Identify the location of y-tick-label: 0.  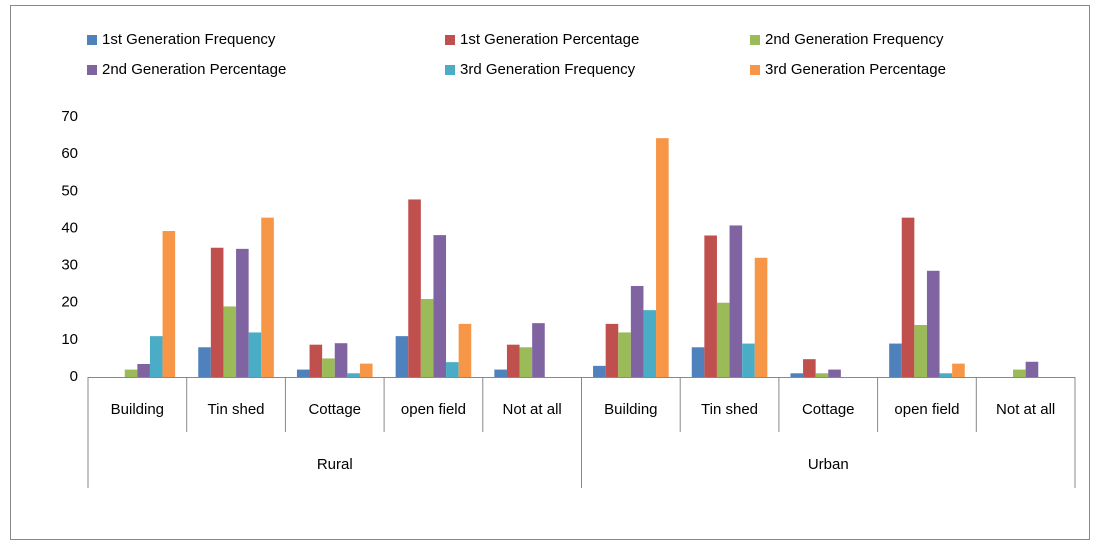
(74, 376).